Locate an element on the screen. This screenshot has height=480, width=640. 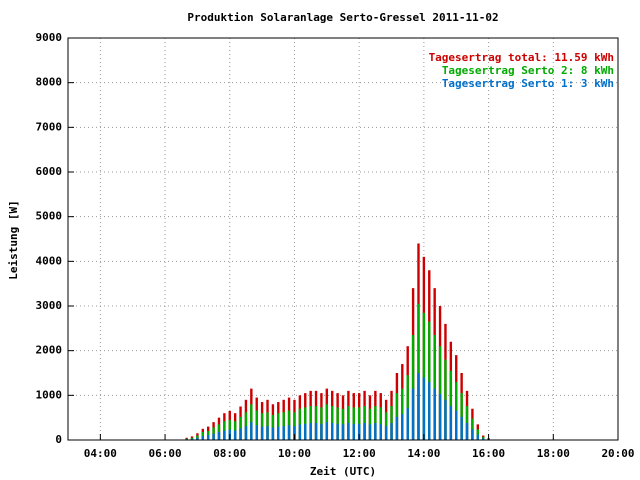
y-tick-label: 5000 is located at coordinates (49, 216).